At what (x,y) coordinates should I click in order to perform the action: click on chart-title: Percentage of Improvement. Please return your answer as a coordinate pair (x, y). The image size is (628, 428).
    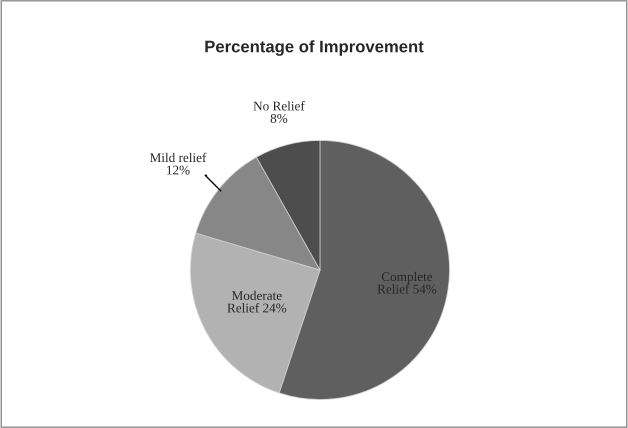
    Looking at the image, I should click on (314, 48).